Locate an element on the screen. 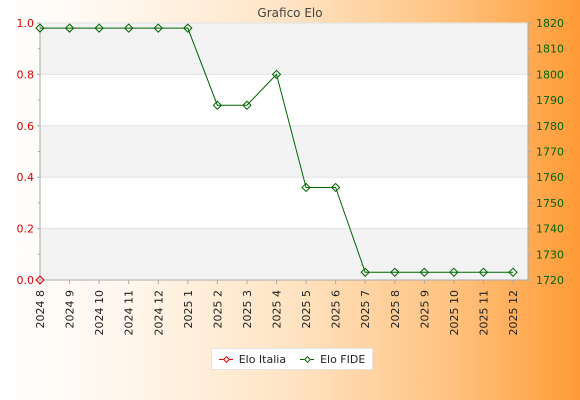 Image resolution: width=580 pixels, height=400 pixels. tick-label-right: 1780 is located at coordinates (550, 126).